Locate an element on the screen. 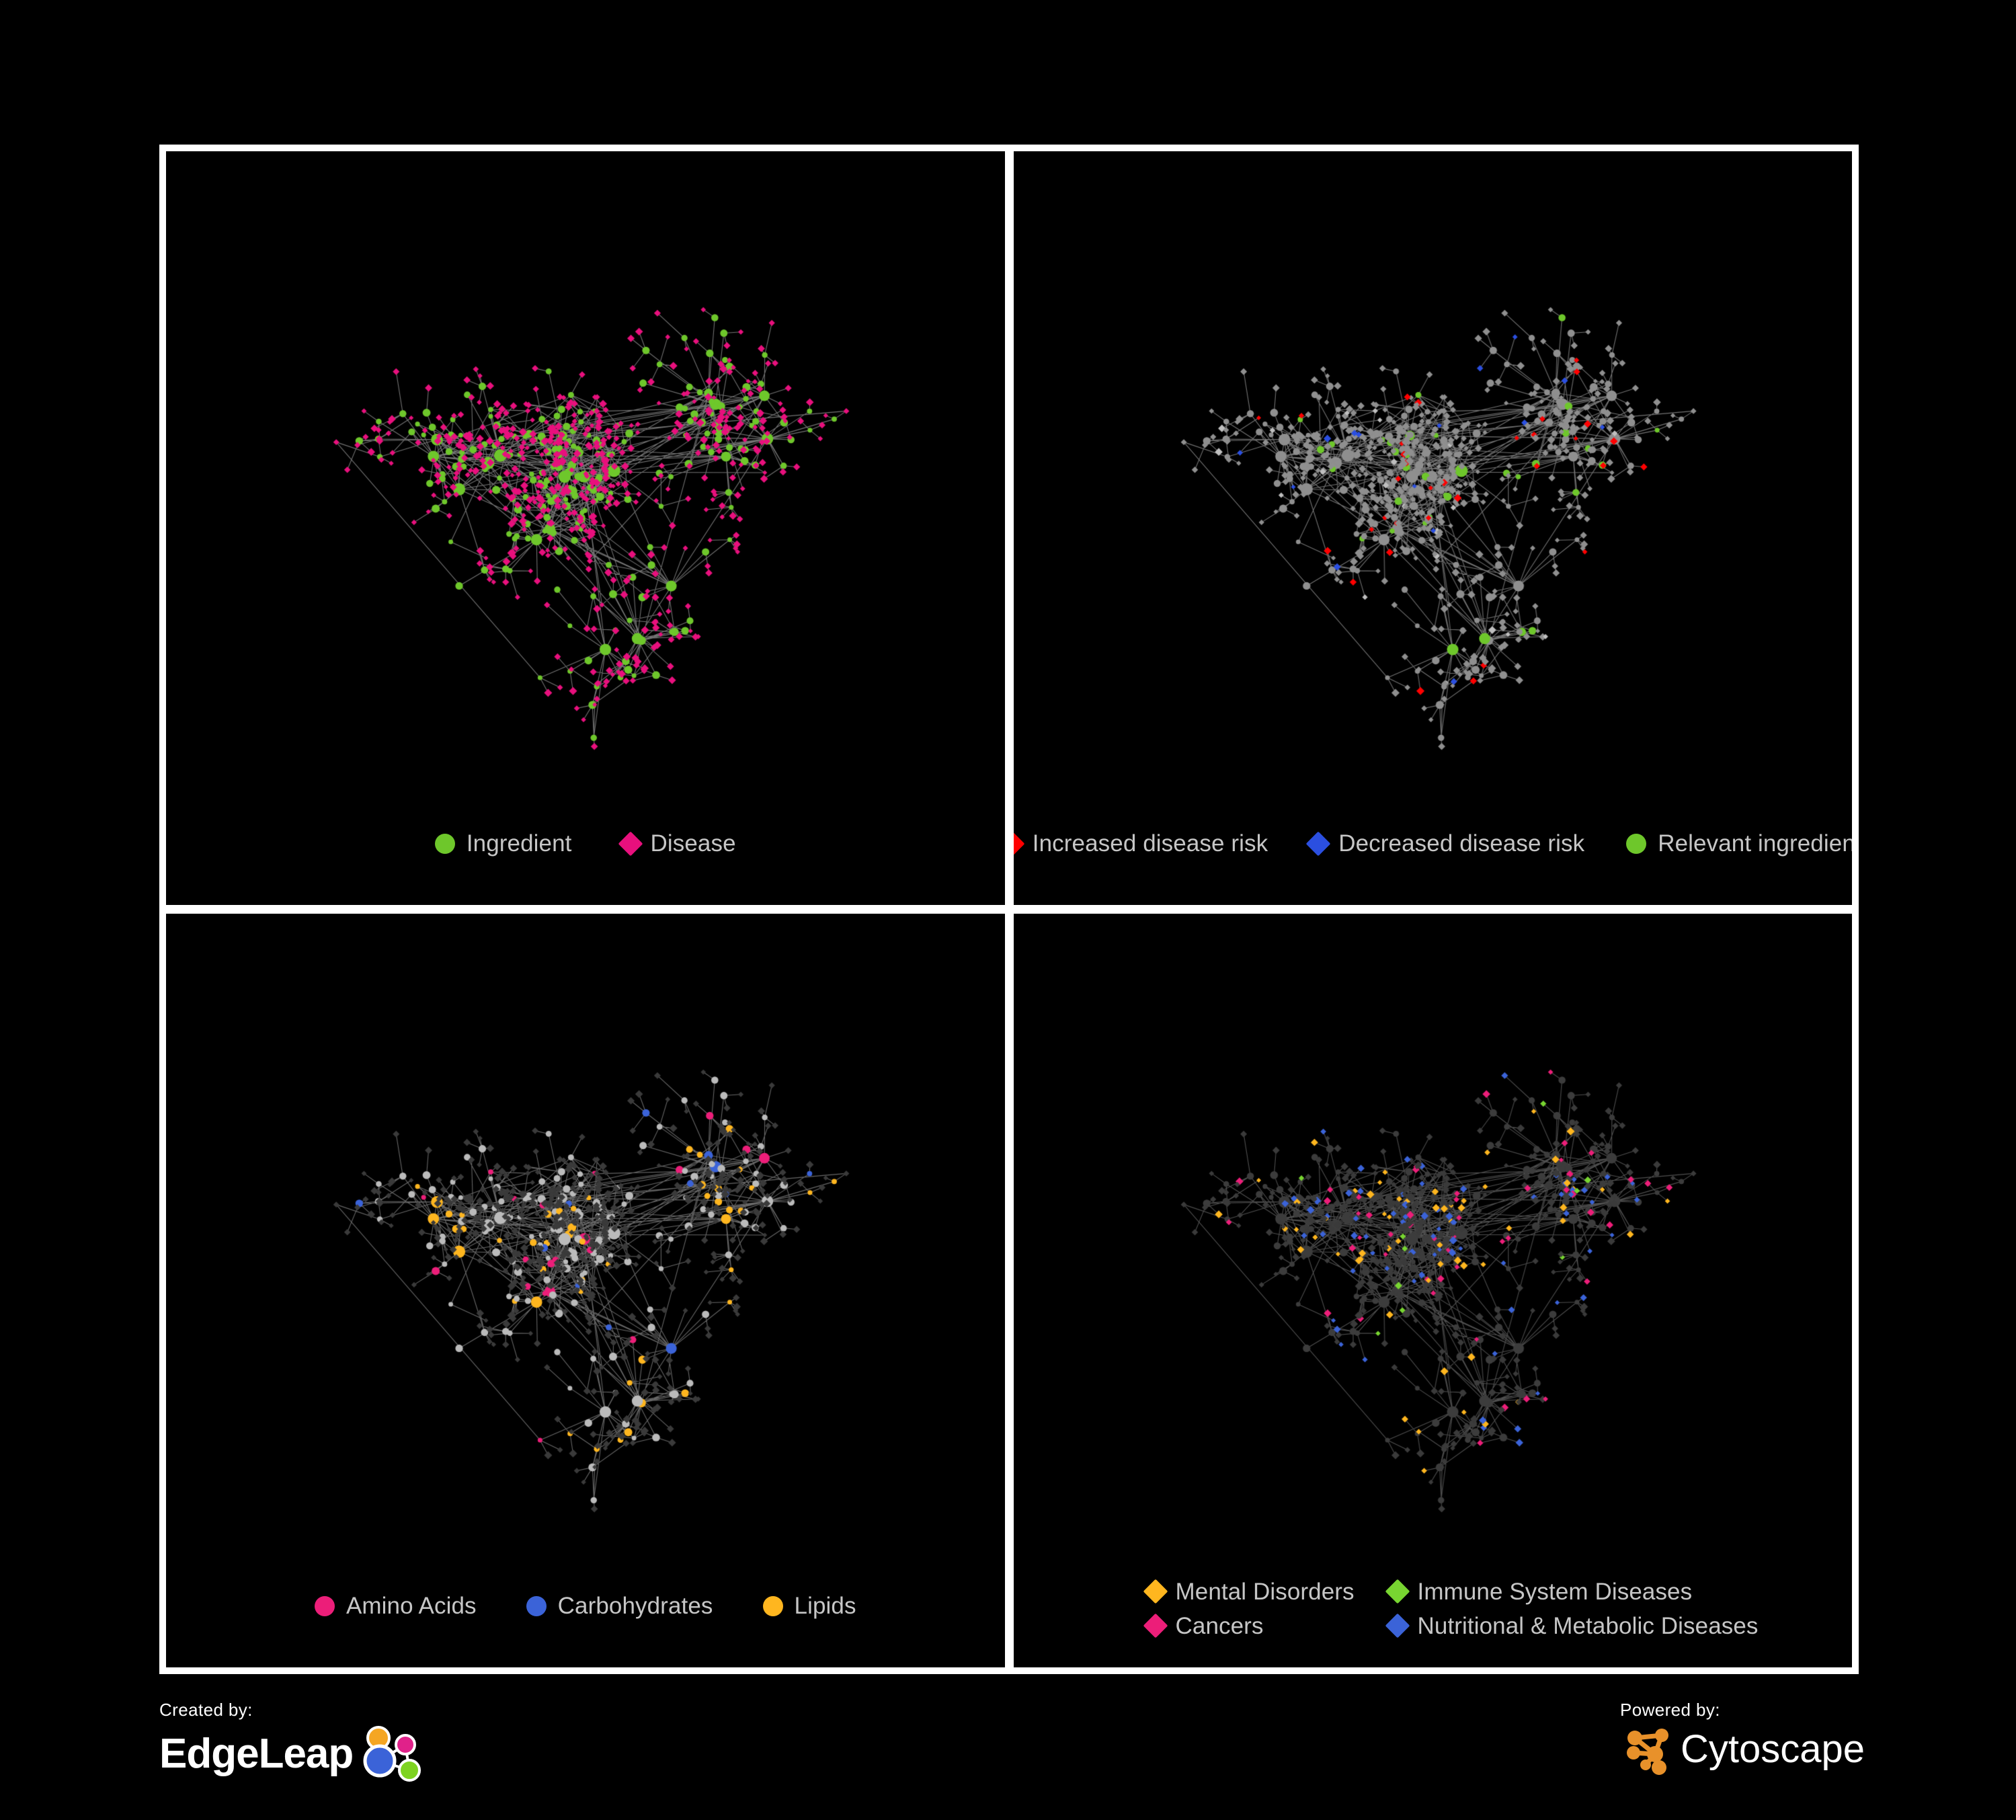  amino-acids-circle-icon is located at coordinates (324, 1605).